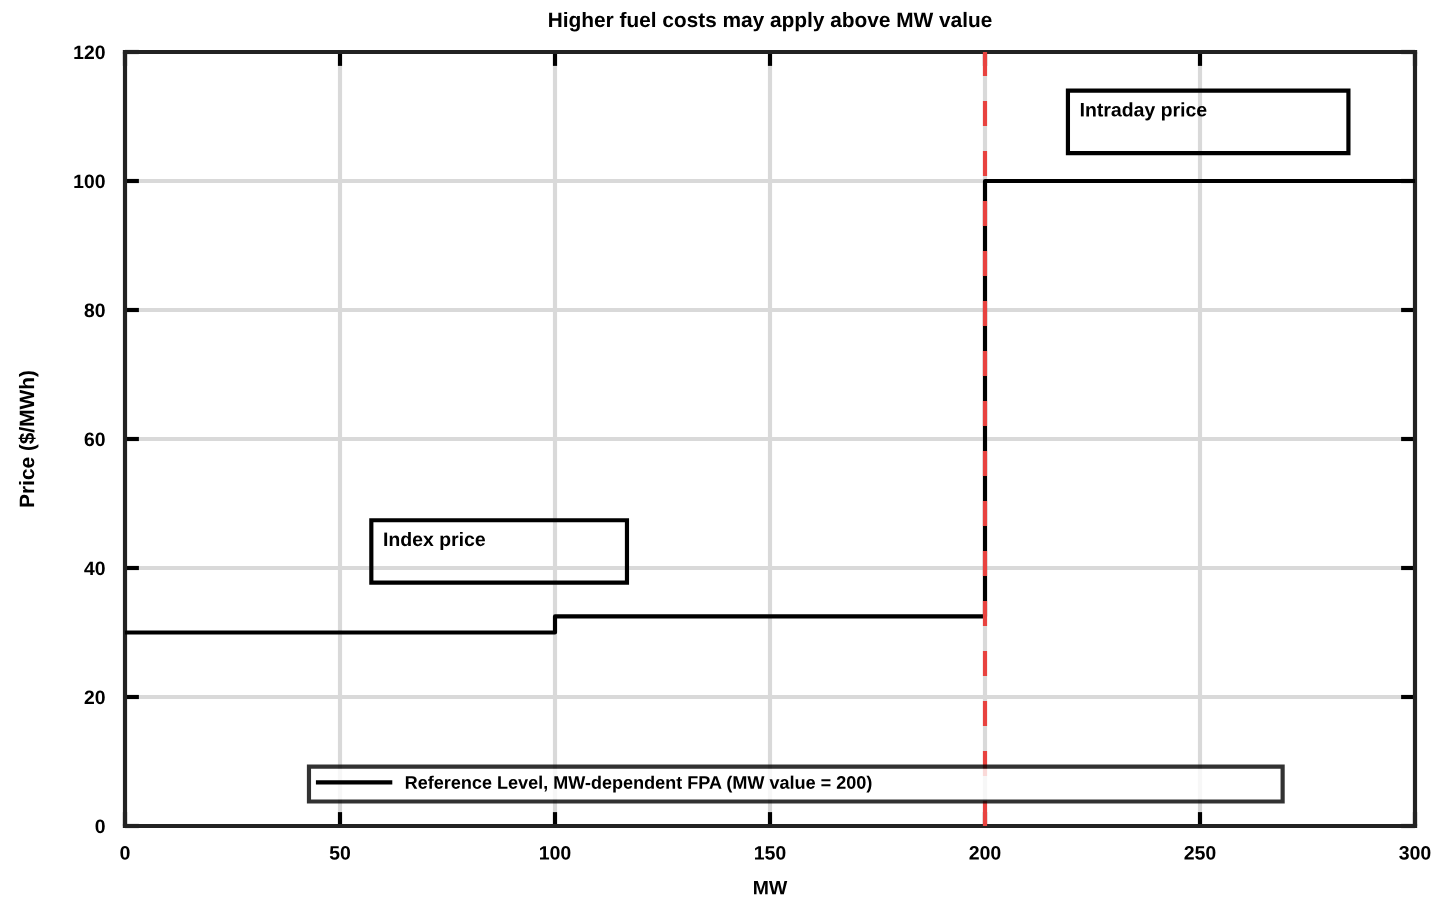 Image resolution: width=1441 pixels, height=914 pixels. I want to click on x-axis-title: MW, so click(771, 887).